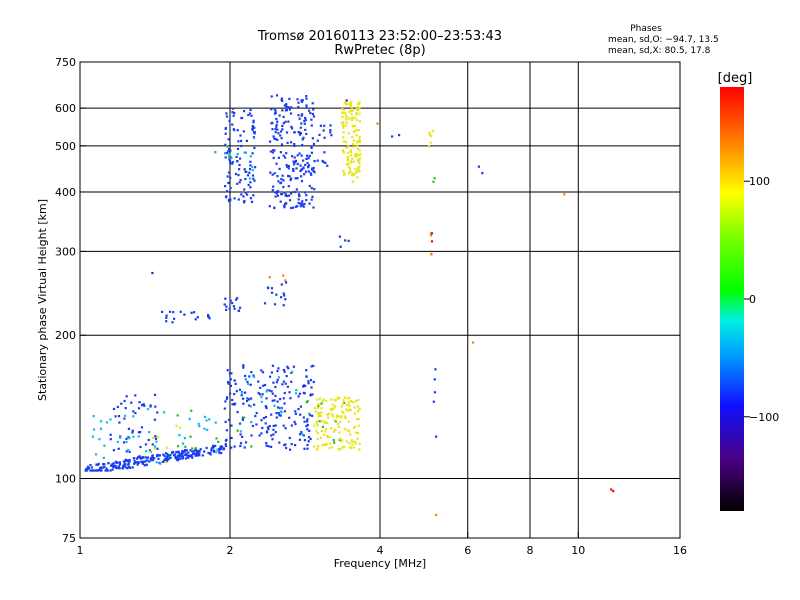 The height and width of the screenshot is (600, 800). What do you see at coordinates (752, 299) in the screenshot?
I see `colorbar-tick-label: 0` at bounding box center [752, 299].